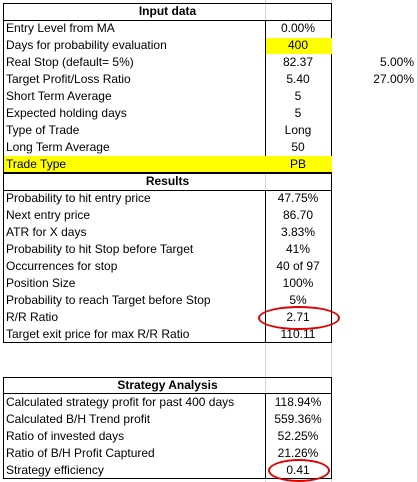 The image size is (418, 482). Describe the element at coordinates (86, 45) in the screenshot. I see `input-label: Days for probability evaluation` at that location.